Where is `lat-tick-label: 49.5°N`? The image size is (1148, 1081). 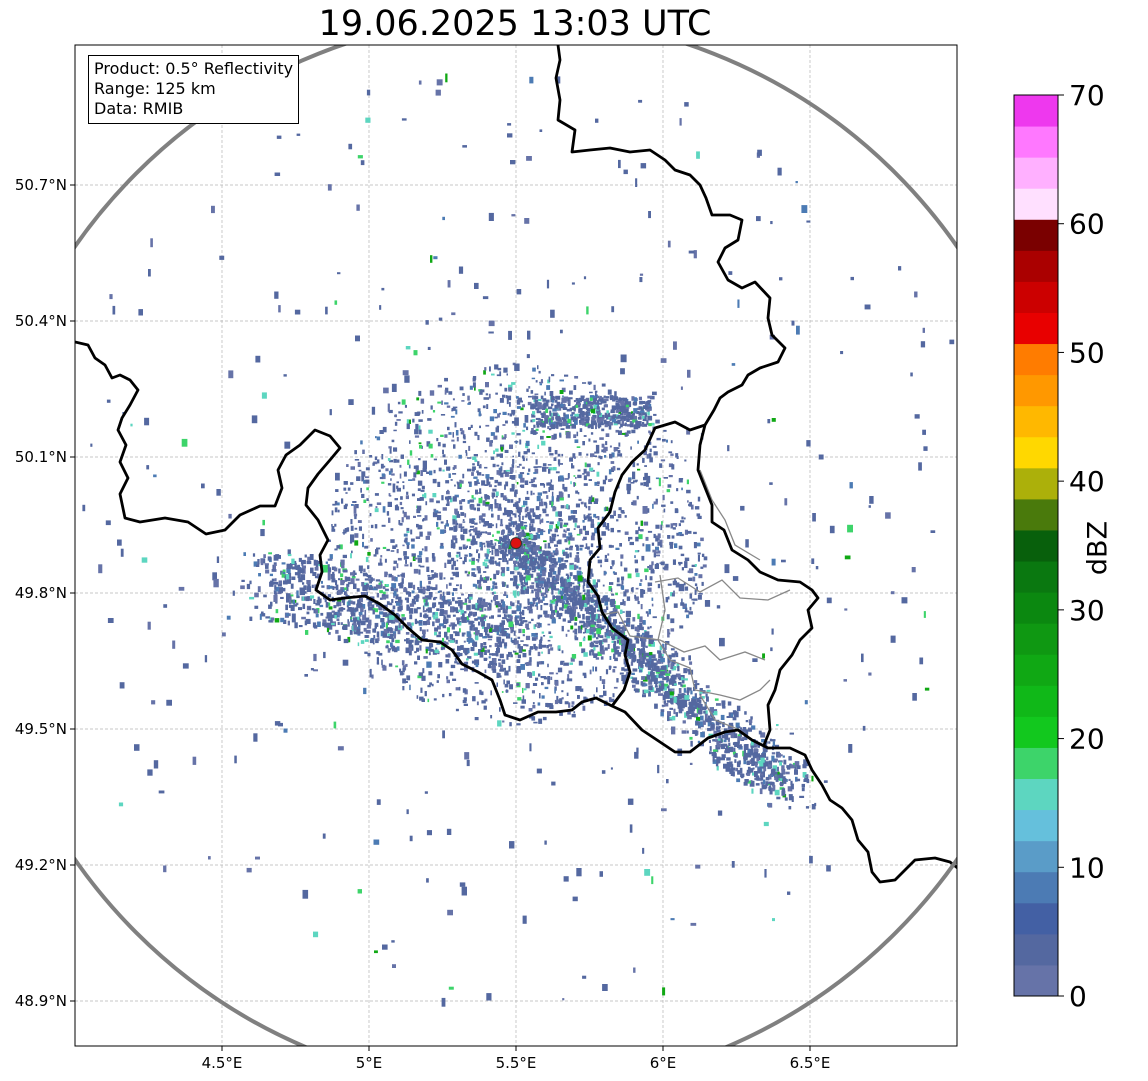 lat-tick-label: 49.5°N is located at coordinates (41, 729).